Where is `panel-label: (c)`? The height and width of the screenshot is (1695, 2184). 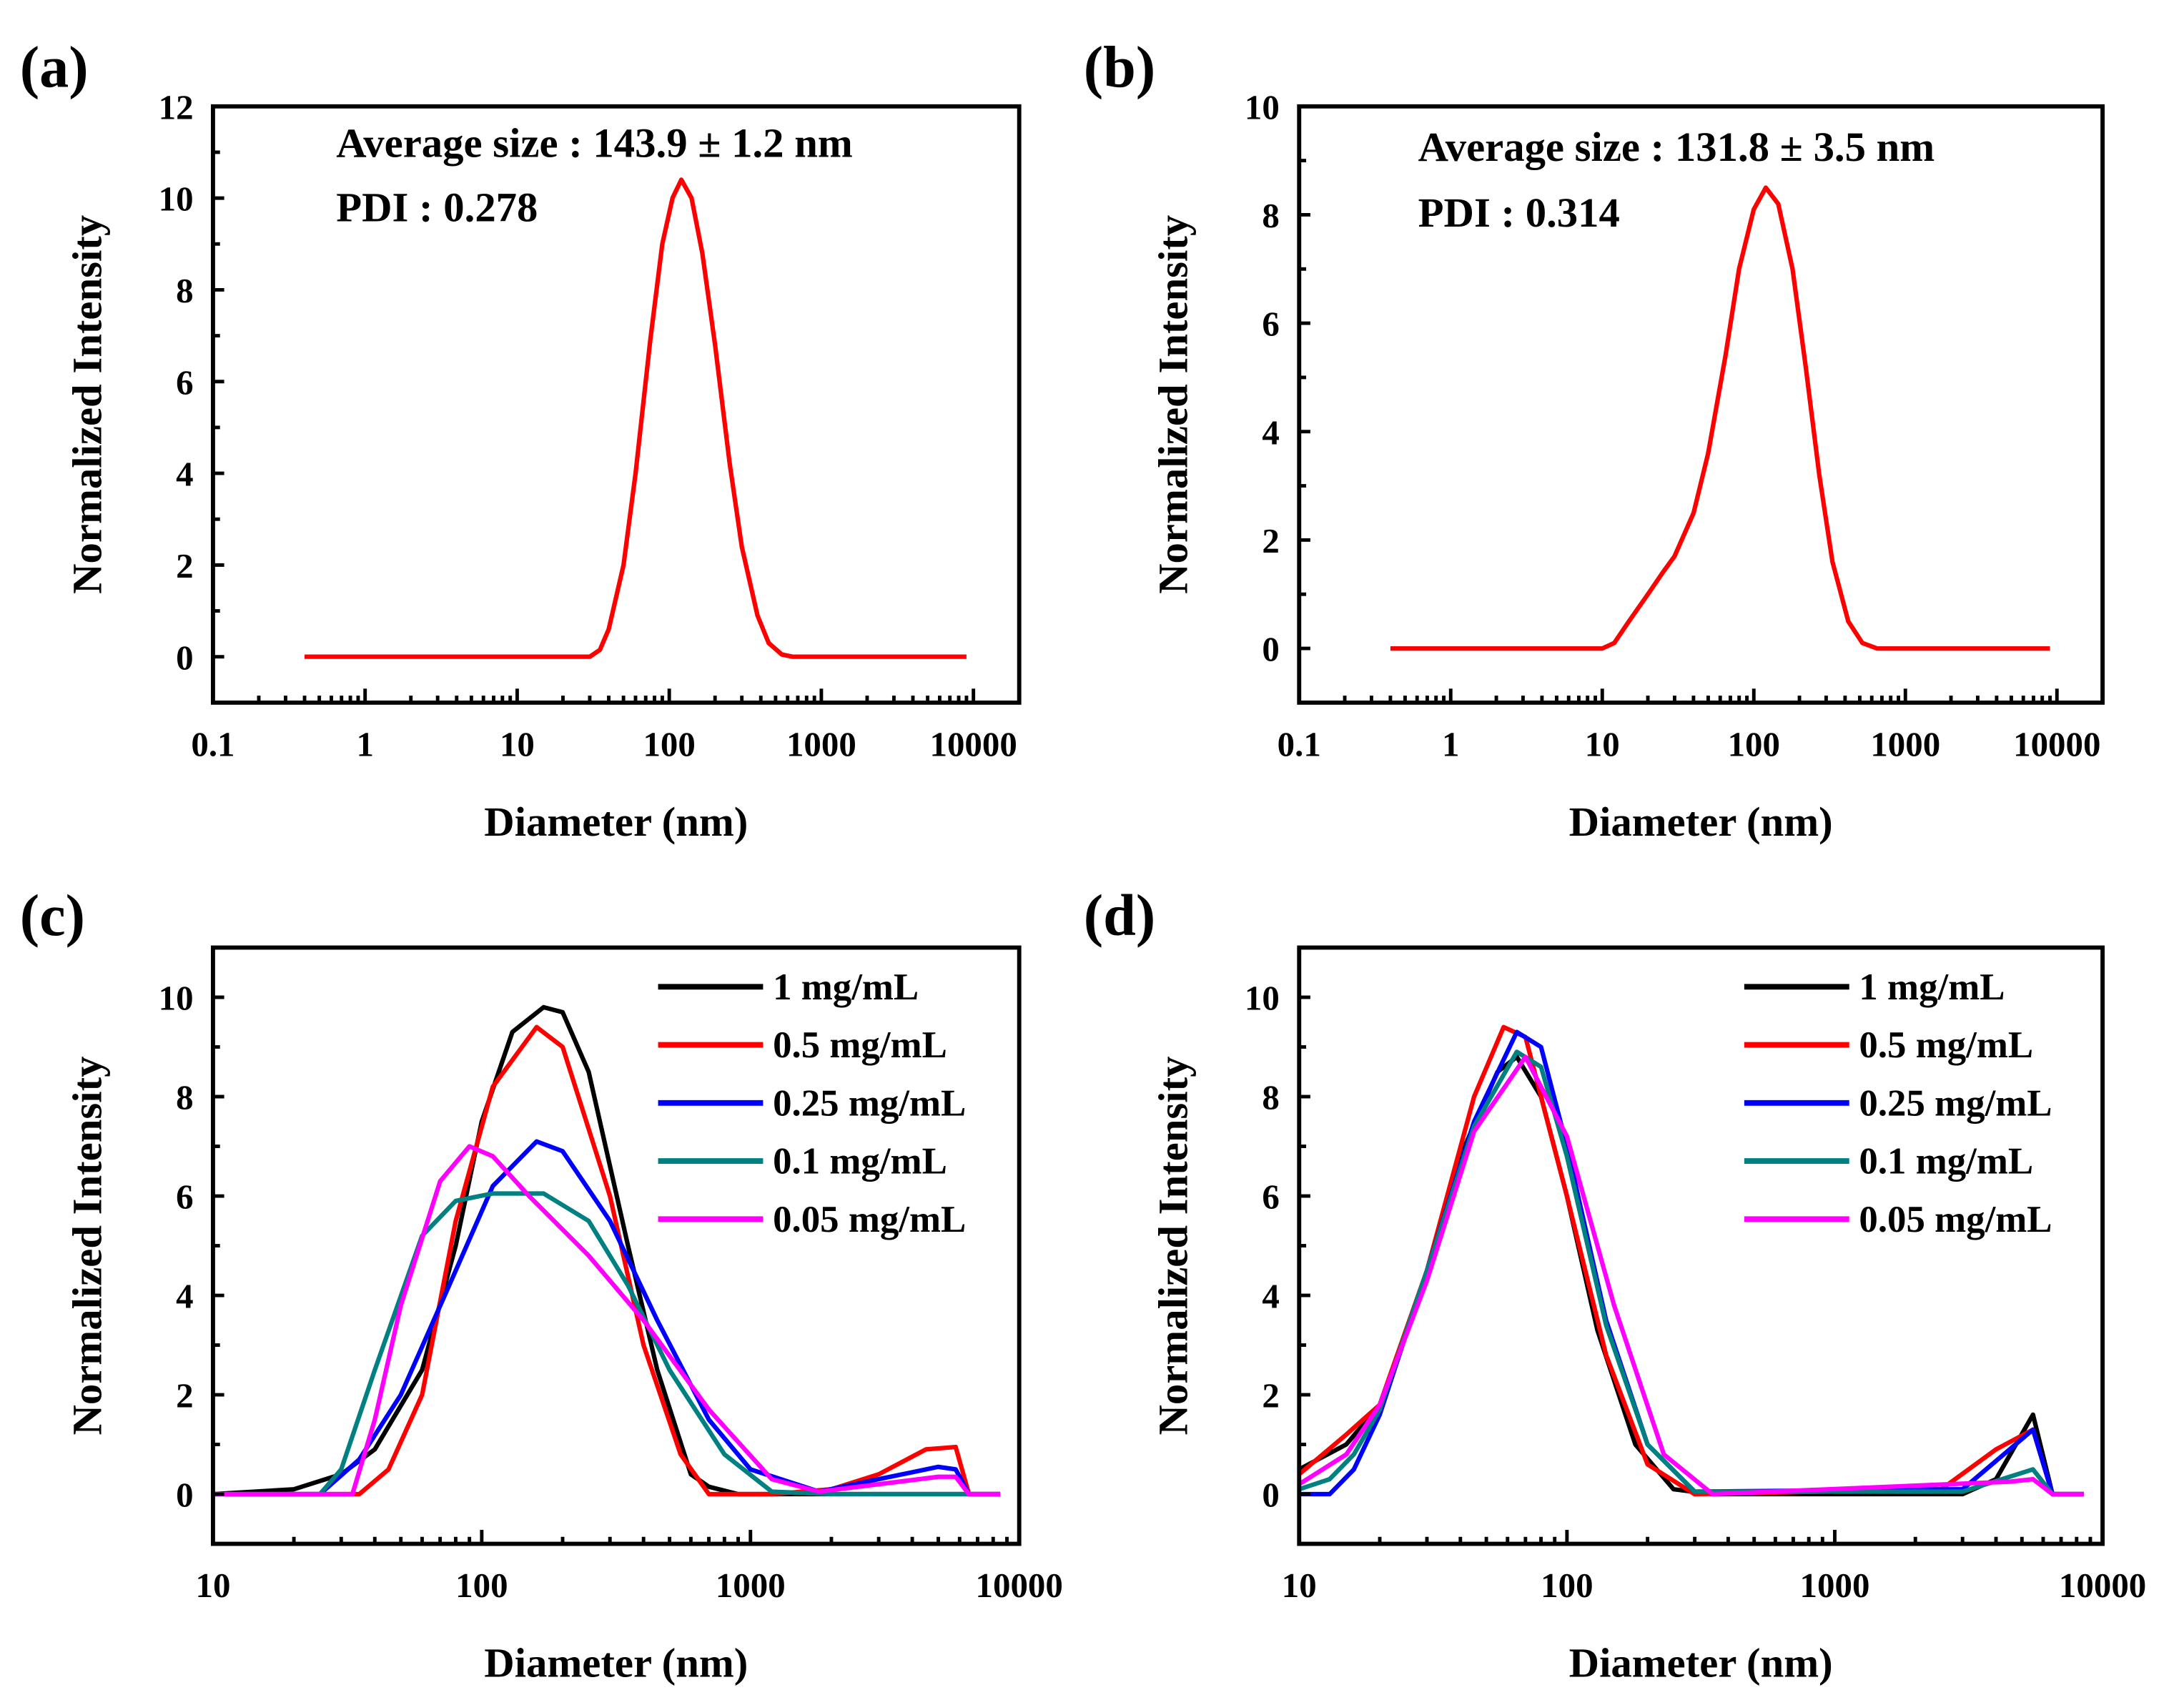 panel-label: (c) is located at coordinates (52, 915).